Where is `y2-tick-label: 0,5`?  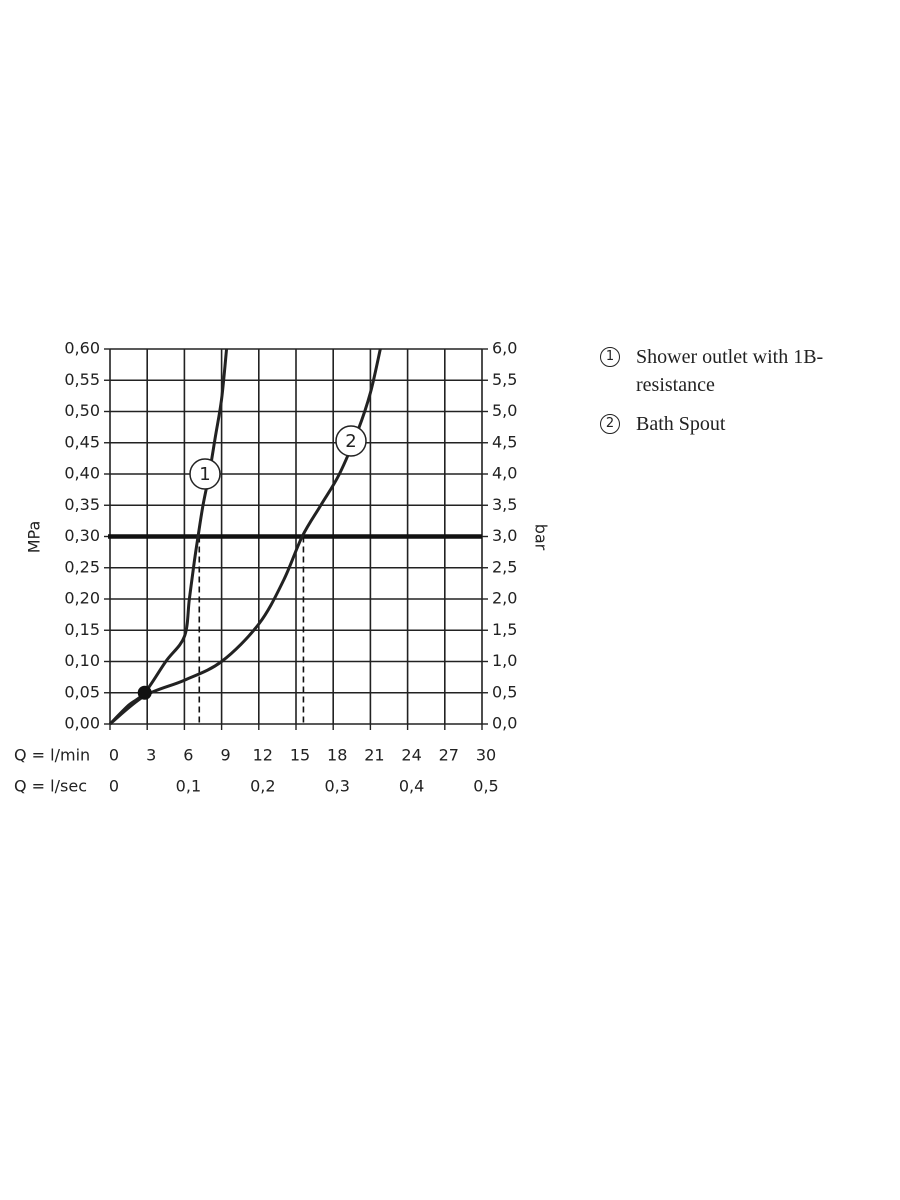
y2-tick-label: 0,5 is located at coordinates (504, 691).